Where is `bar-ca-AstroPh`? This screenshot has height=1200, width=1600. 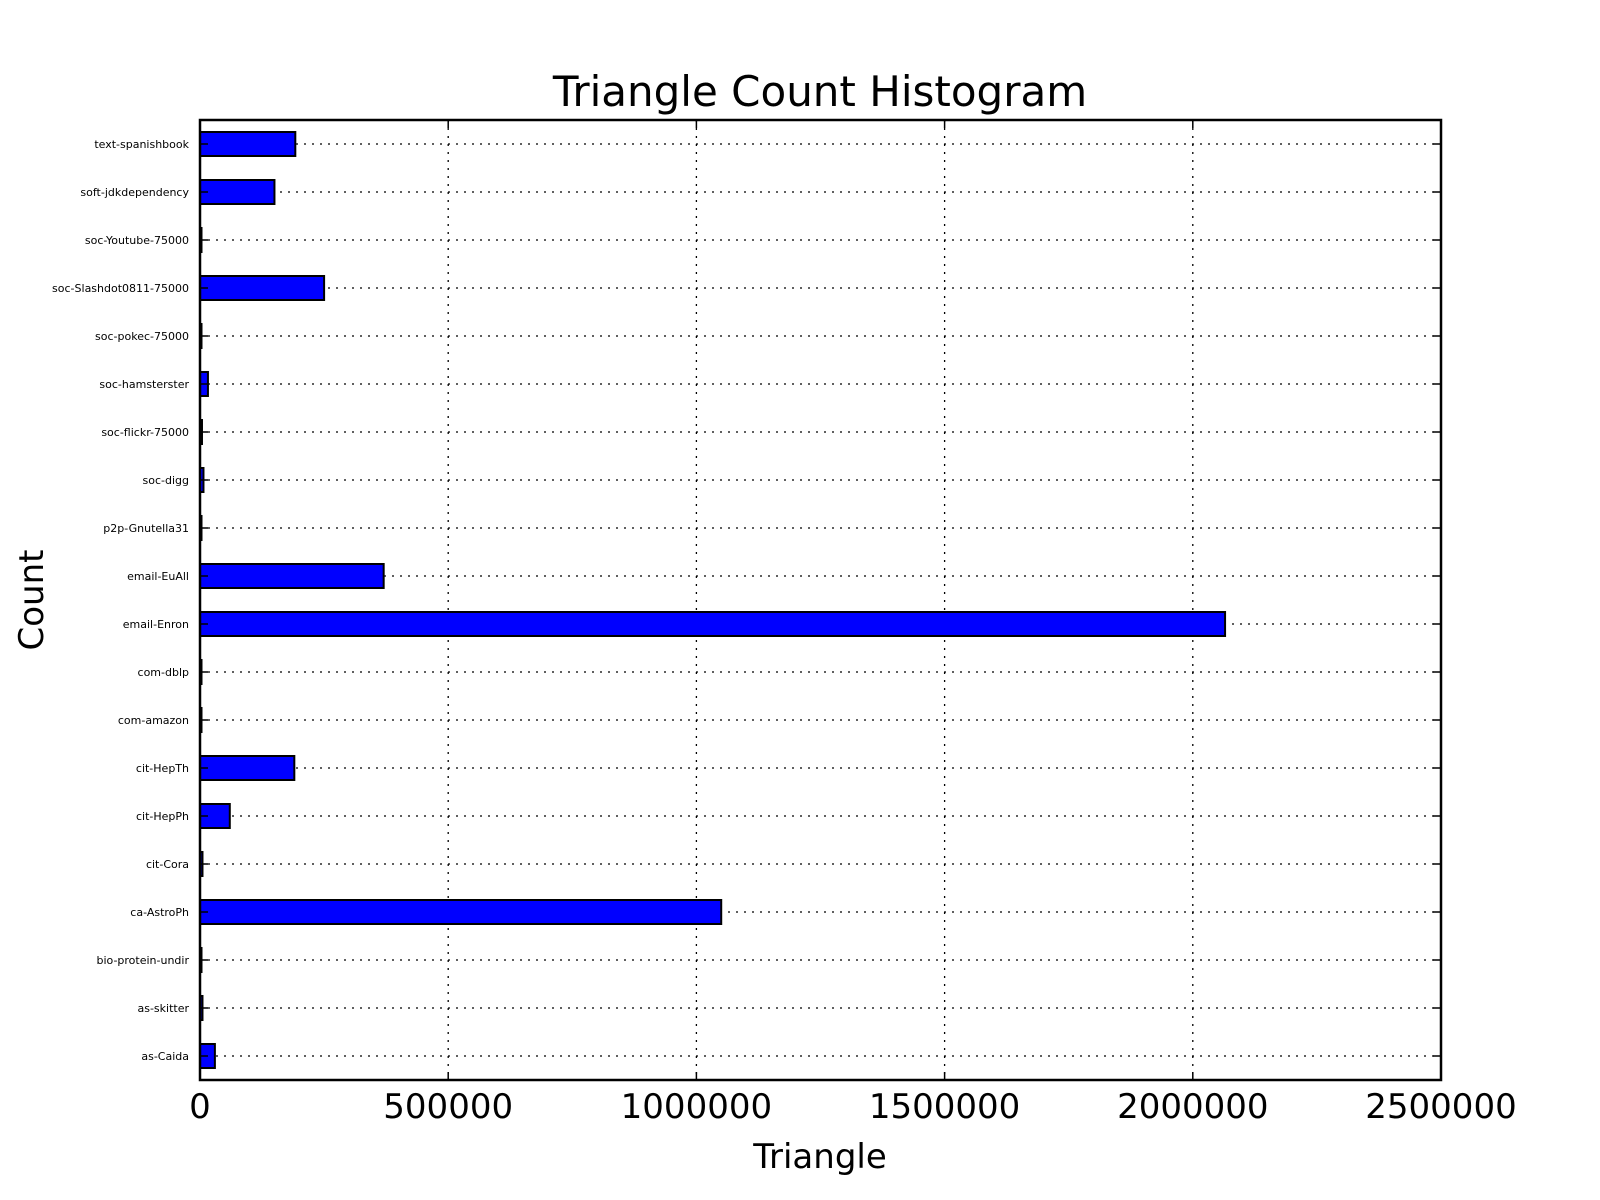
bar-ca-AstroPh is located at coordinates (461, 912).